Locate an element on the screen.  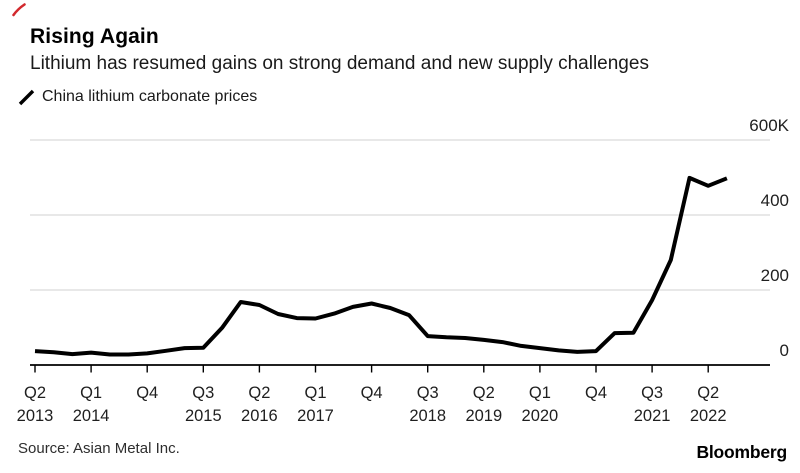
y-tick-label: 0 is located at coordinates (784, 350).